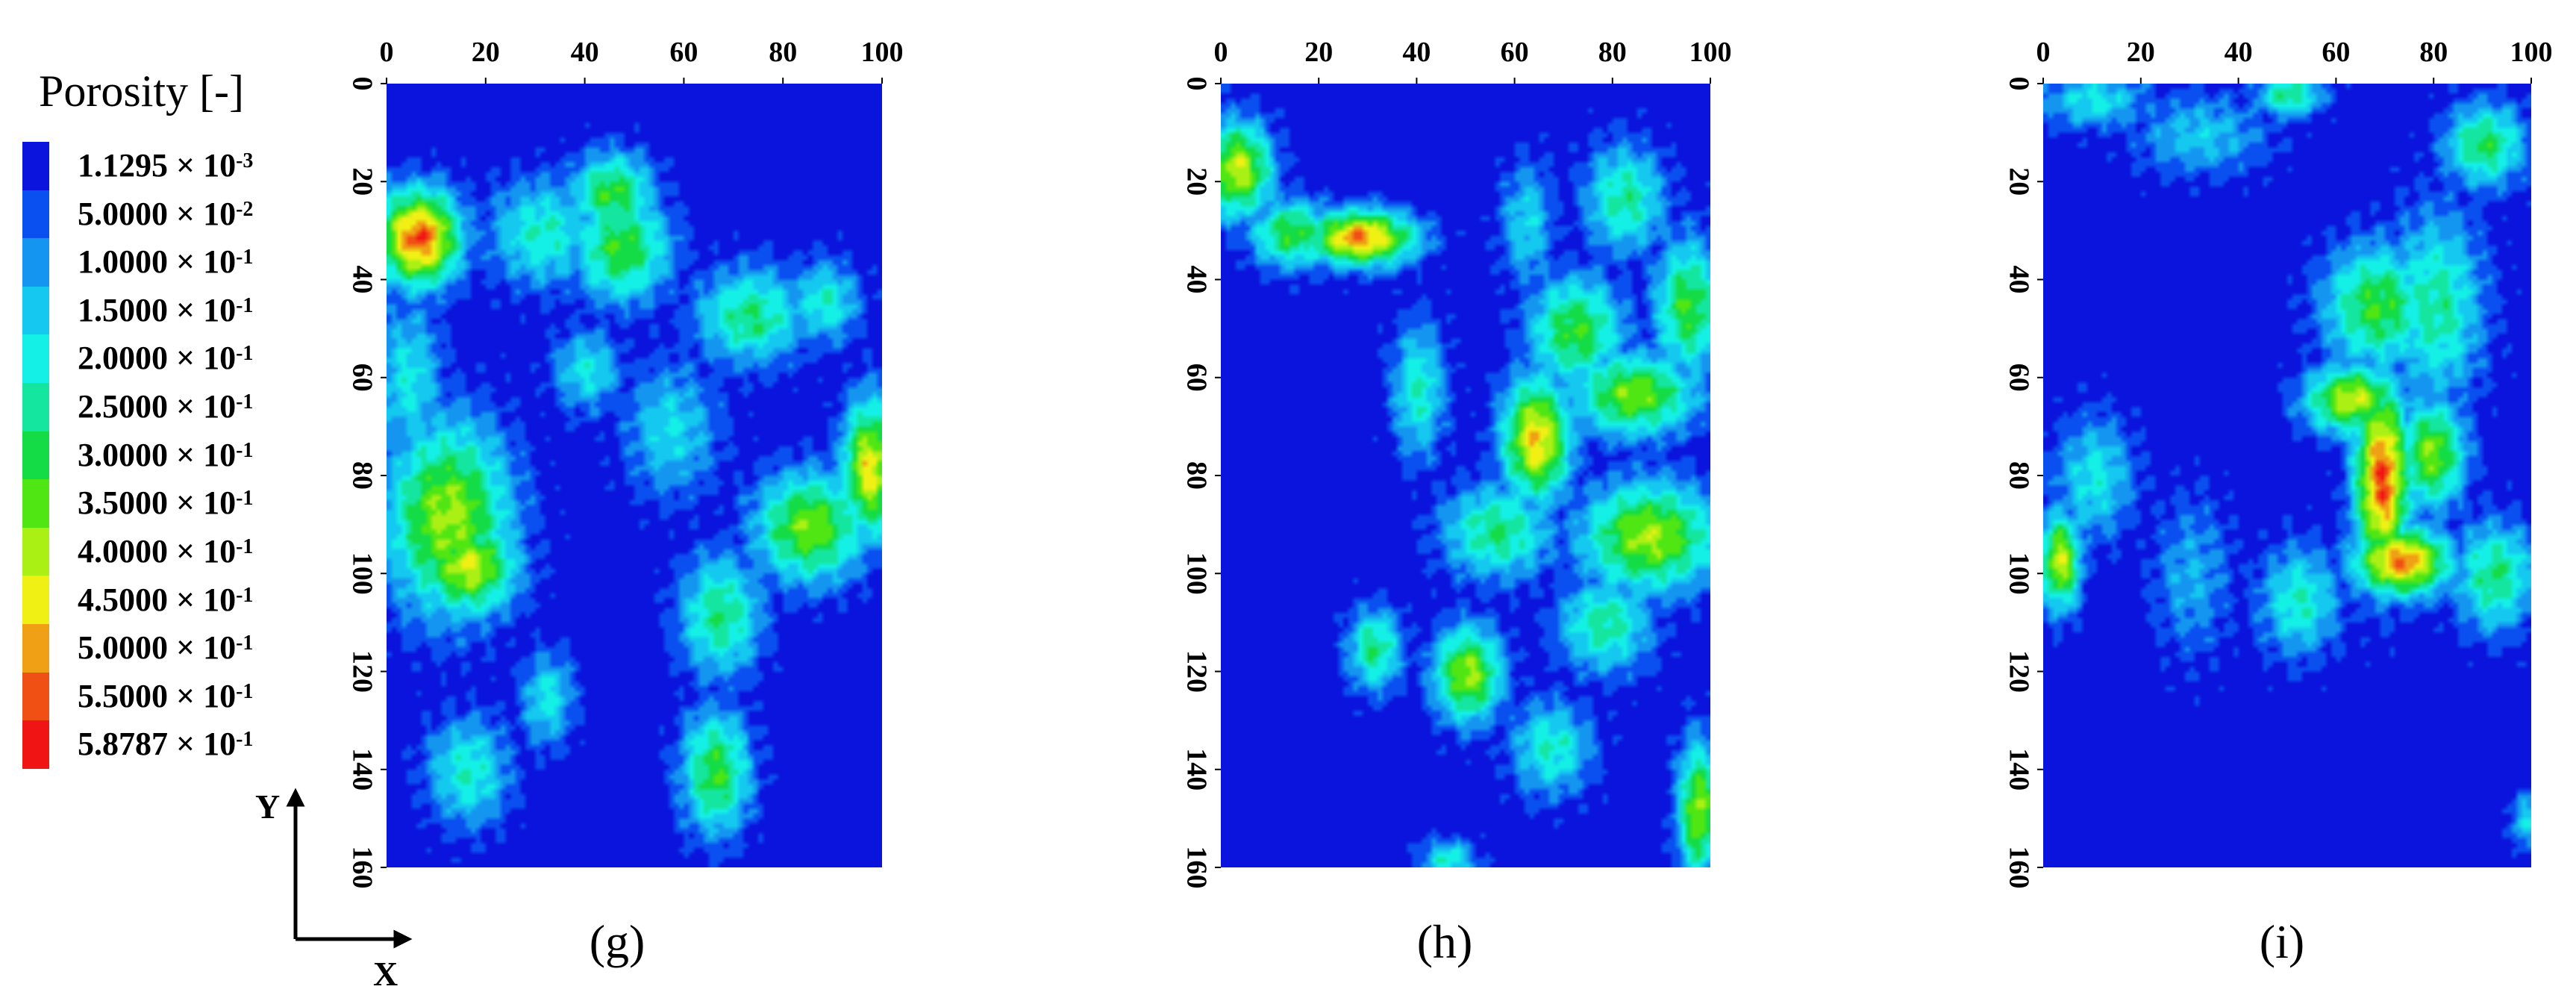 The height and width of the screenshot is (1007, 2576). What do you see at coordinates (166, 165) in the screenshot?
I see `legend-label: 1.1295 × 10-3` at bounding box center [166, 165].